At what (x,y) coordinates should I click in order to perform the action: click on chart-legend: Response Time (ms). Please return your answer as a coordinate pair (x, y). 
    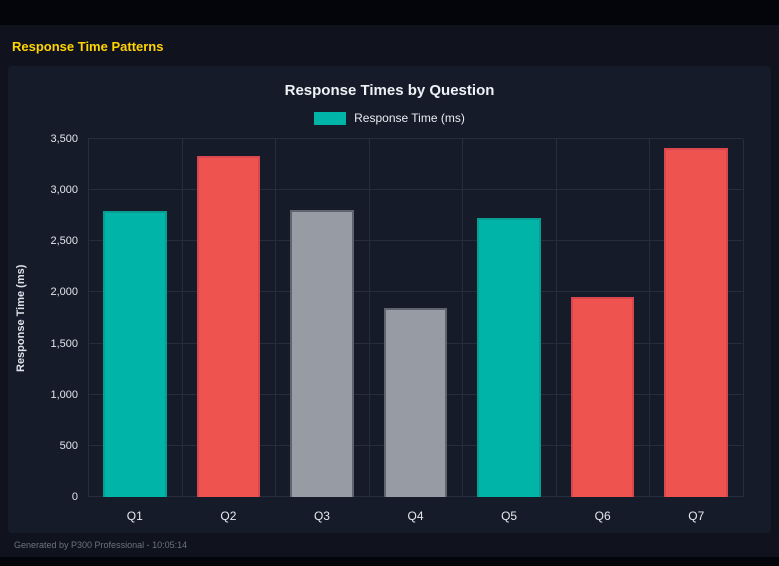
    Looking at the image, I should click on (389, 118).